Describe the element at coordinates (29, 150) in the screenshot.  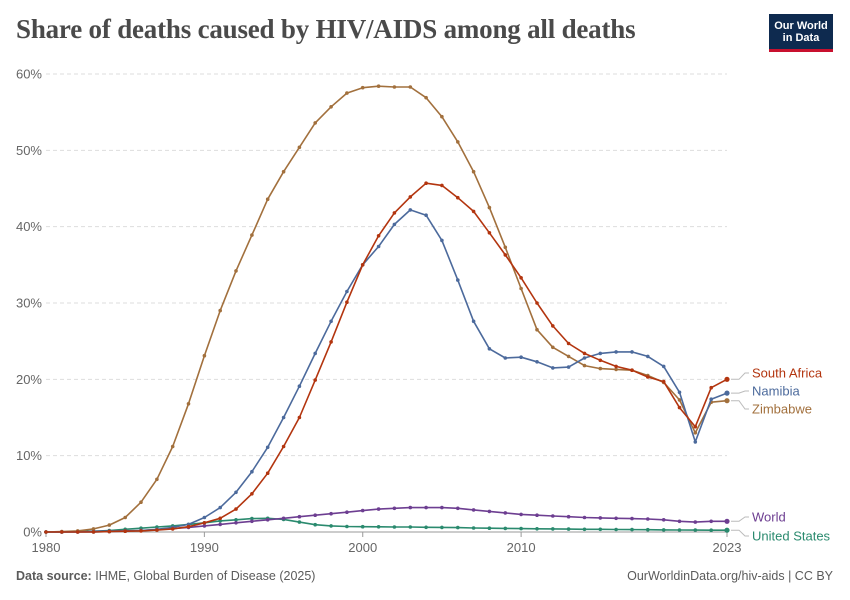
I see `y-tick-label: 50%` at that location.